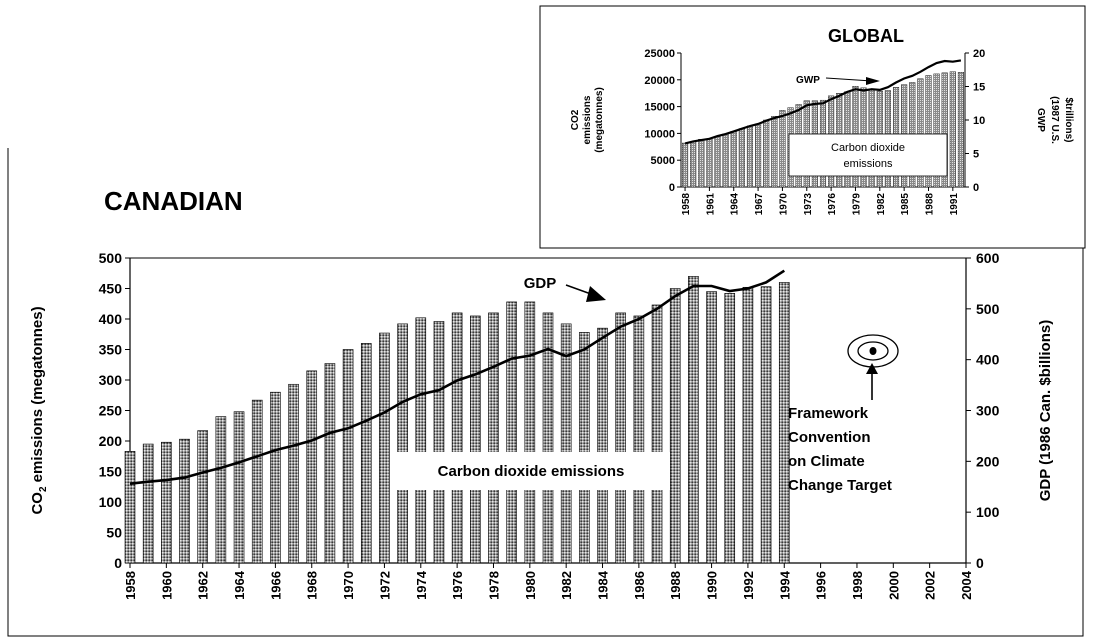 This screenshot has width=1109, height=644. I want to click on global-x-tick-label: 1988, so click(929, 204).